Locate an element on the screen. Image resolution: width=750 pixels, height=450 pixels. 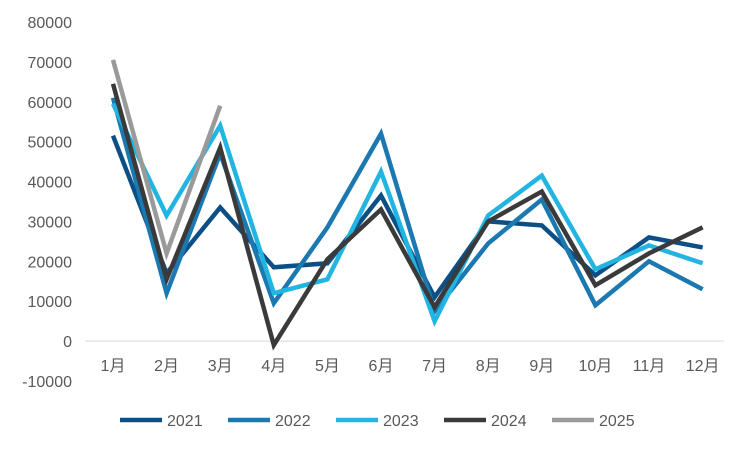
y-tick-label: 40000 is located at coordinates (50, 183).